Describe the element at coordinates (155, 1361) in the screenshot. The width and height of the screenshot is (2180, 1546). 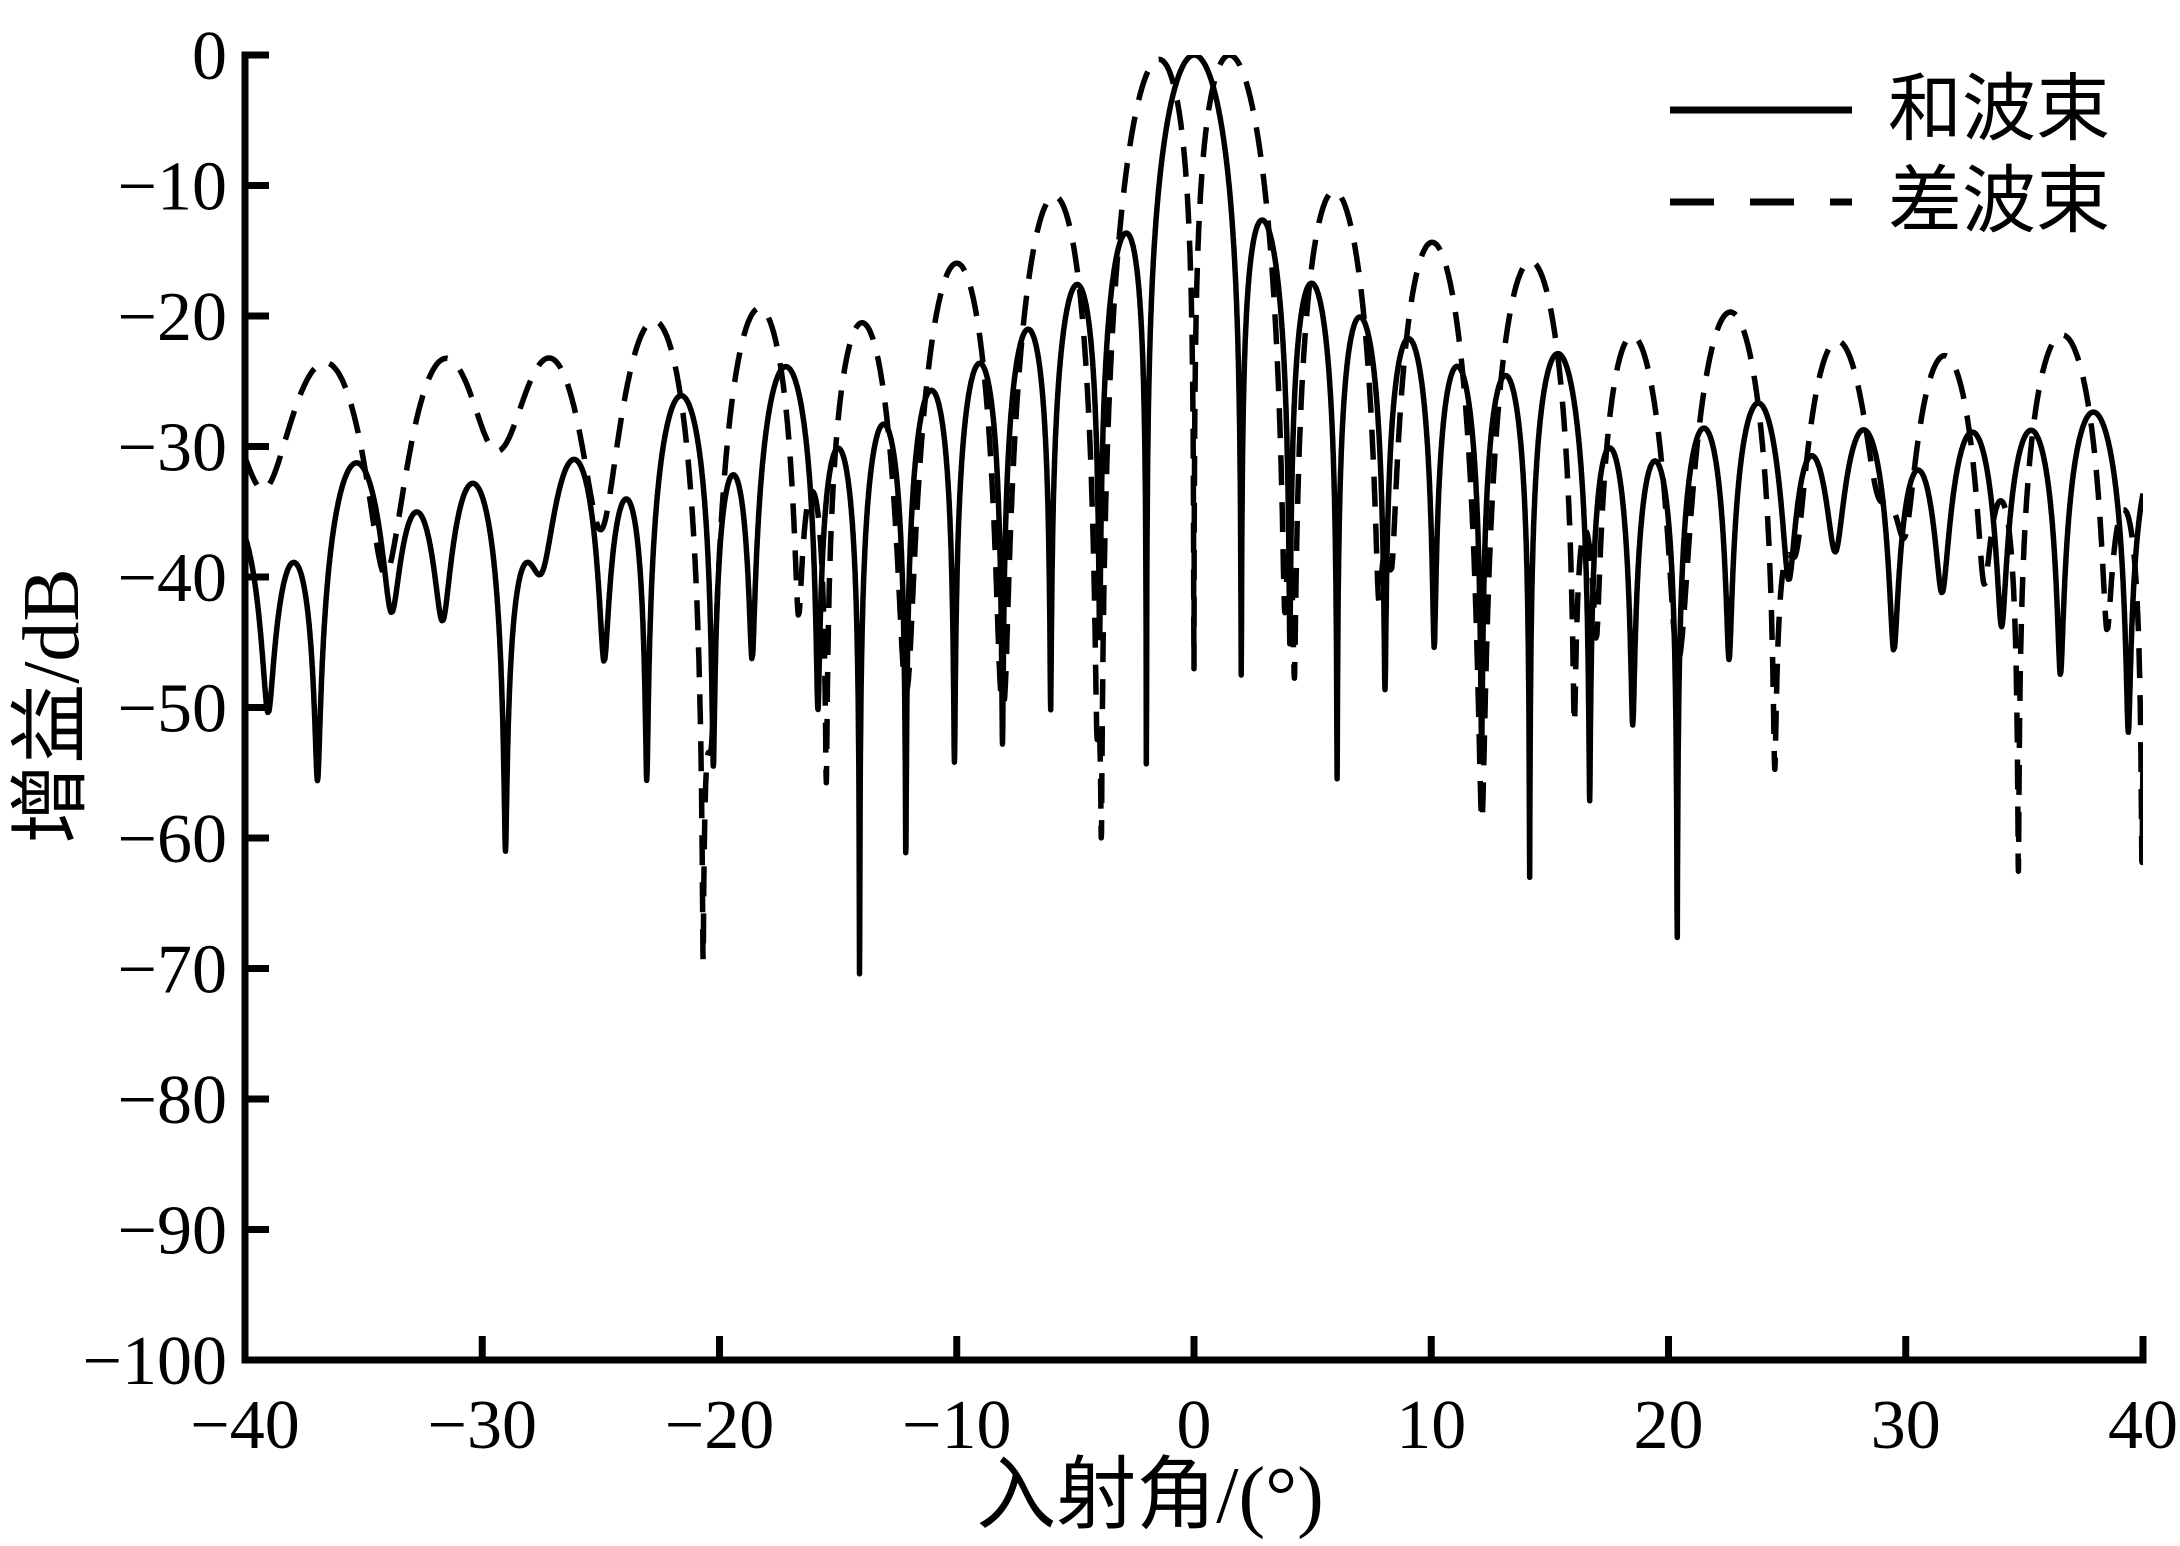
I see `y-tick-label: −100` at that location.